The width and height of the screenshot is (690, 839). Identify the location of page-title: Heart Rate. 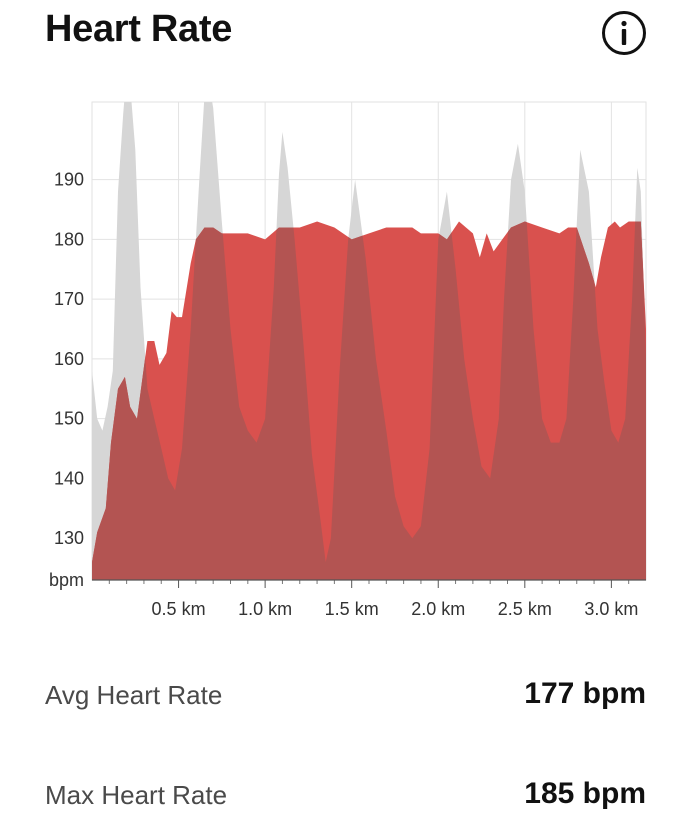
(139, 29).